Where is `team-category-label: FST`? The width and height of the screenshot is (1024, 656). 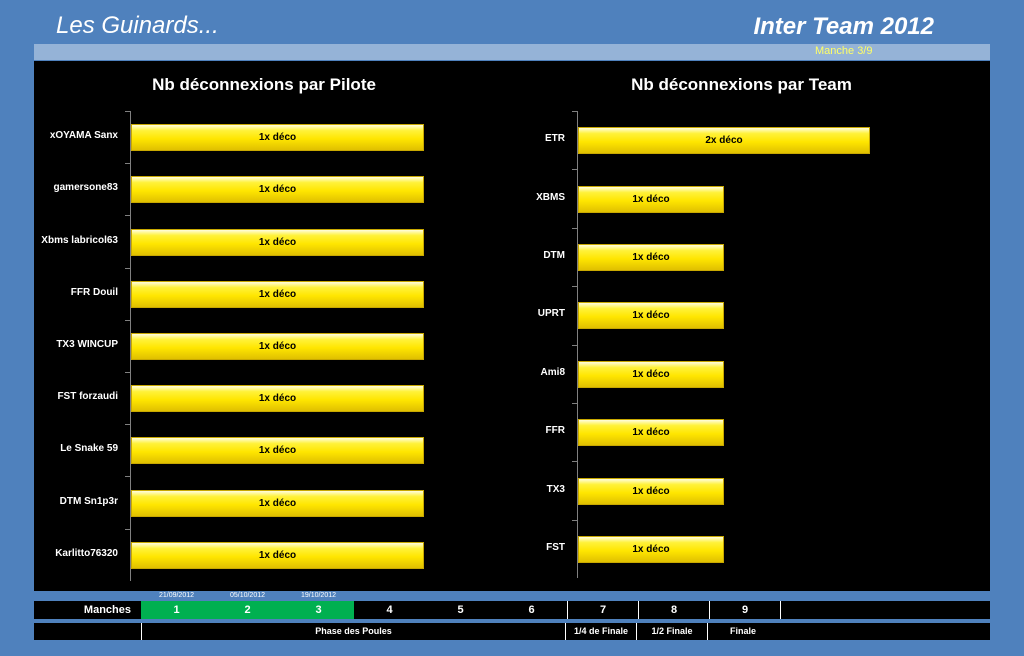
team-category-label: FST is located at coordinates (555, 547).